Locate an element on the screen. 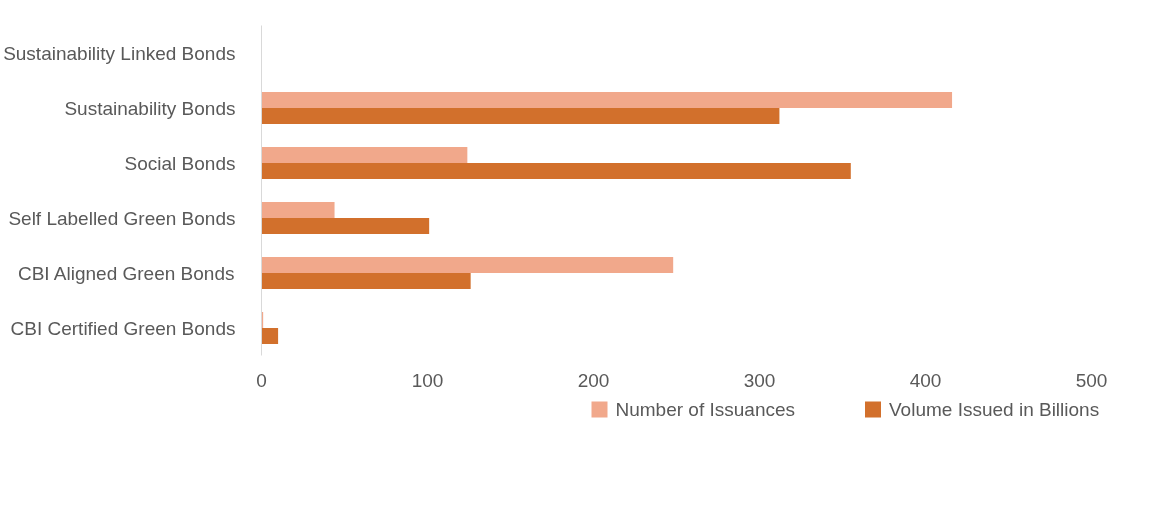 This screenshot has width=1176, height=514. legend-label: Number of Issuances is located at coordinates (705, 409).